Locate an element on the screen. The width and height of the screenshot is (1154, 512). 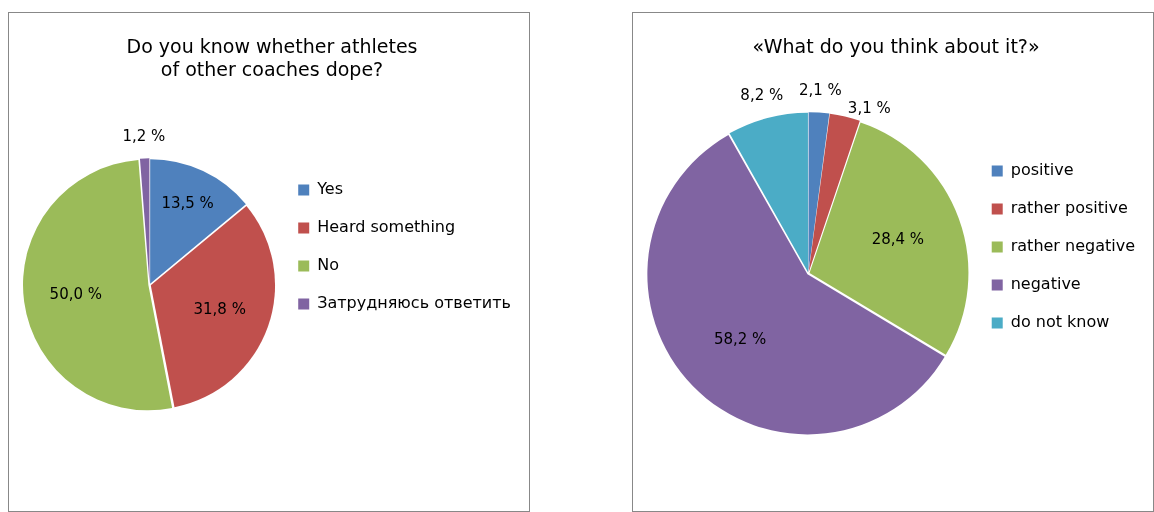
data-label: 50,0 % is located at coordinates (76, 293).